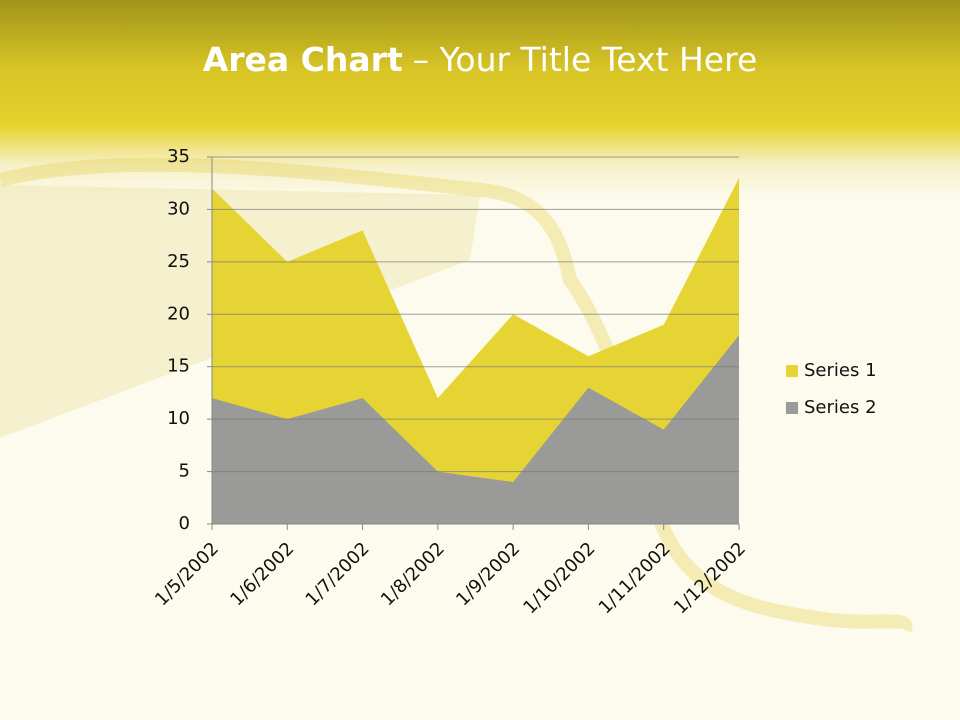 This screenshot has width=960, height=720. Describe the element at coordinates (184, 523) in the screenshot. I see `y-tick-label: 0` at that location.